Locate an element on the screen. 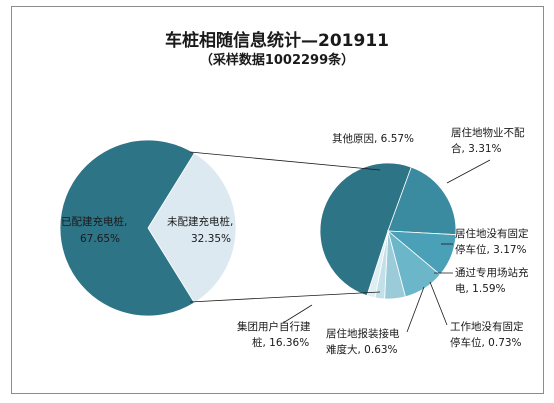  label-property-2: 合, 3.31% is located at coordinates (476, 148).